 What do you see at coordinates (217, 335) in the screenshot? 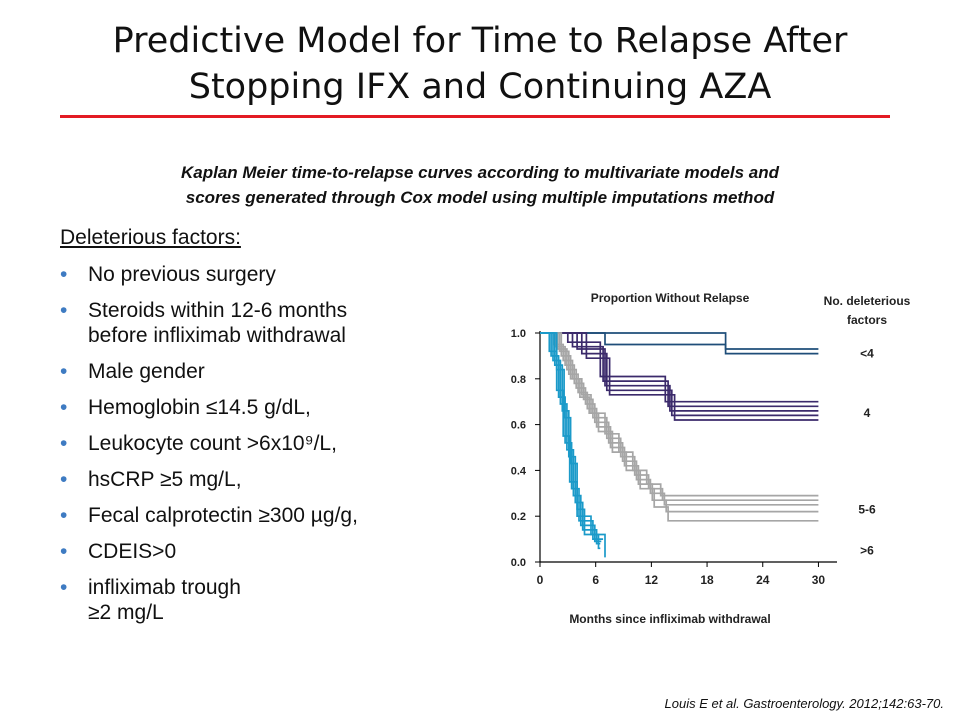
I see `factor-text: before infliximab withdrawal` at bounding box center [217, 335].